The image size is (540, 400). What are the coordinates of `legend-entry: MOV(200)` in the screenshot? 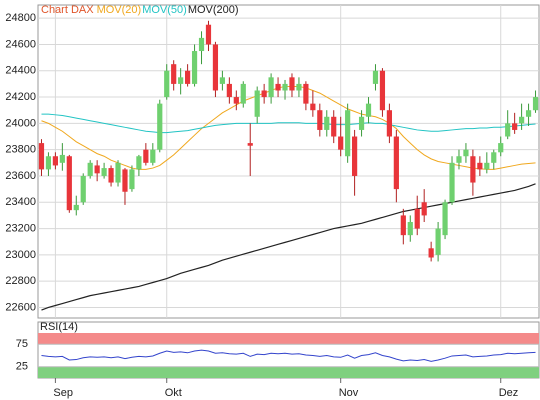 It's located at (213, 10).